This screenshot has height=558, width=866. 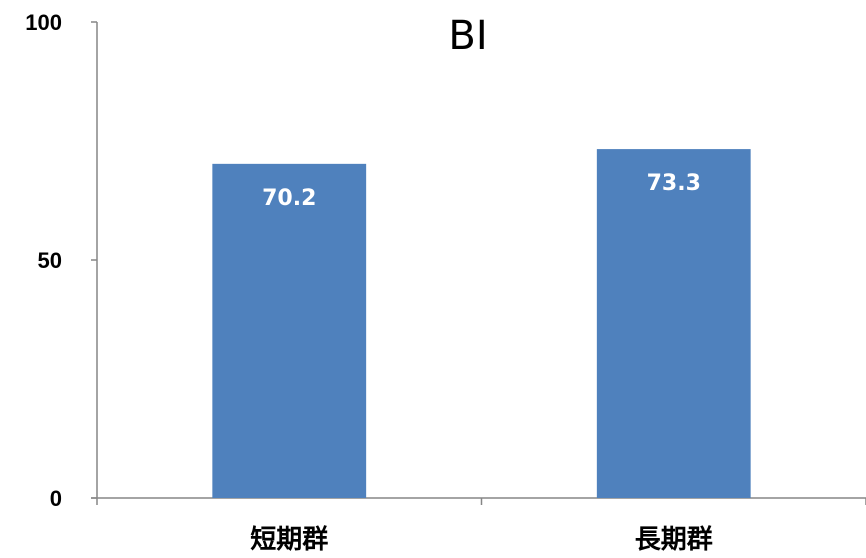 I want to click on y-ticks: 0 50 100, so click(x=61, y=260).